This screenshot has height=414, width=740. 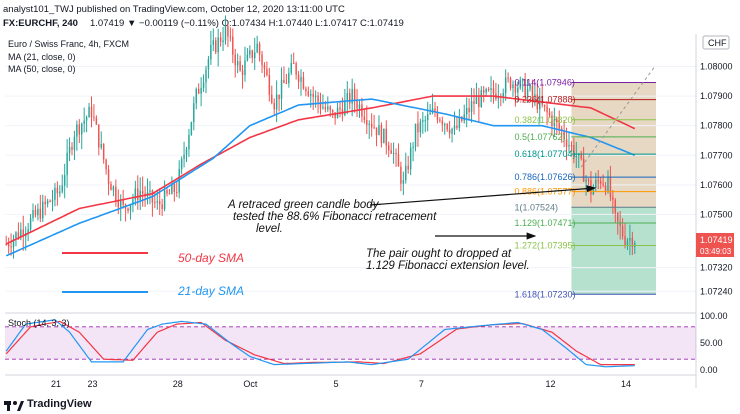 I want to click on currency-badge: CHF, so click(x=717, y=43).